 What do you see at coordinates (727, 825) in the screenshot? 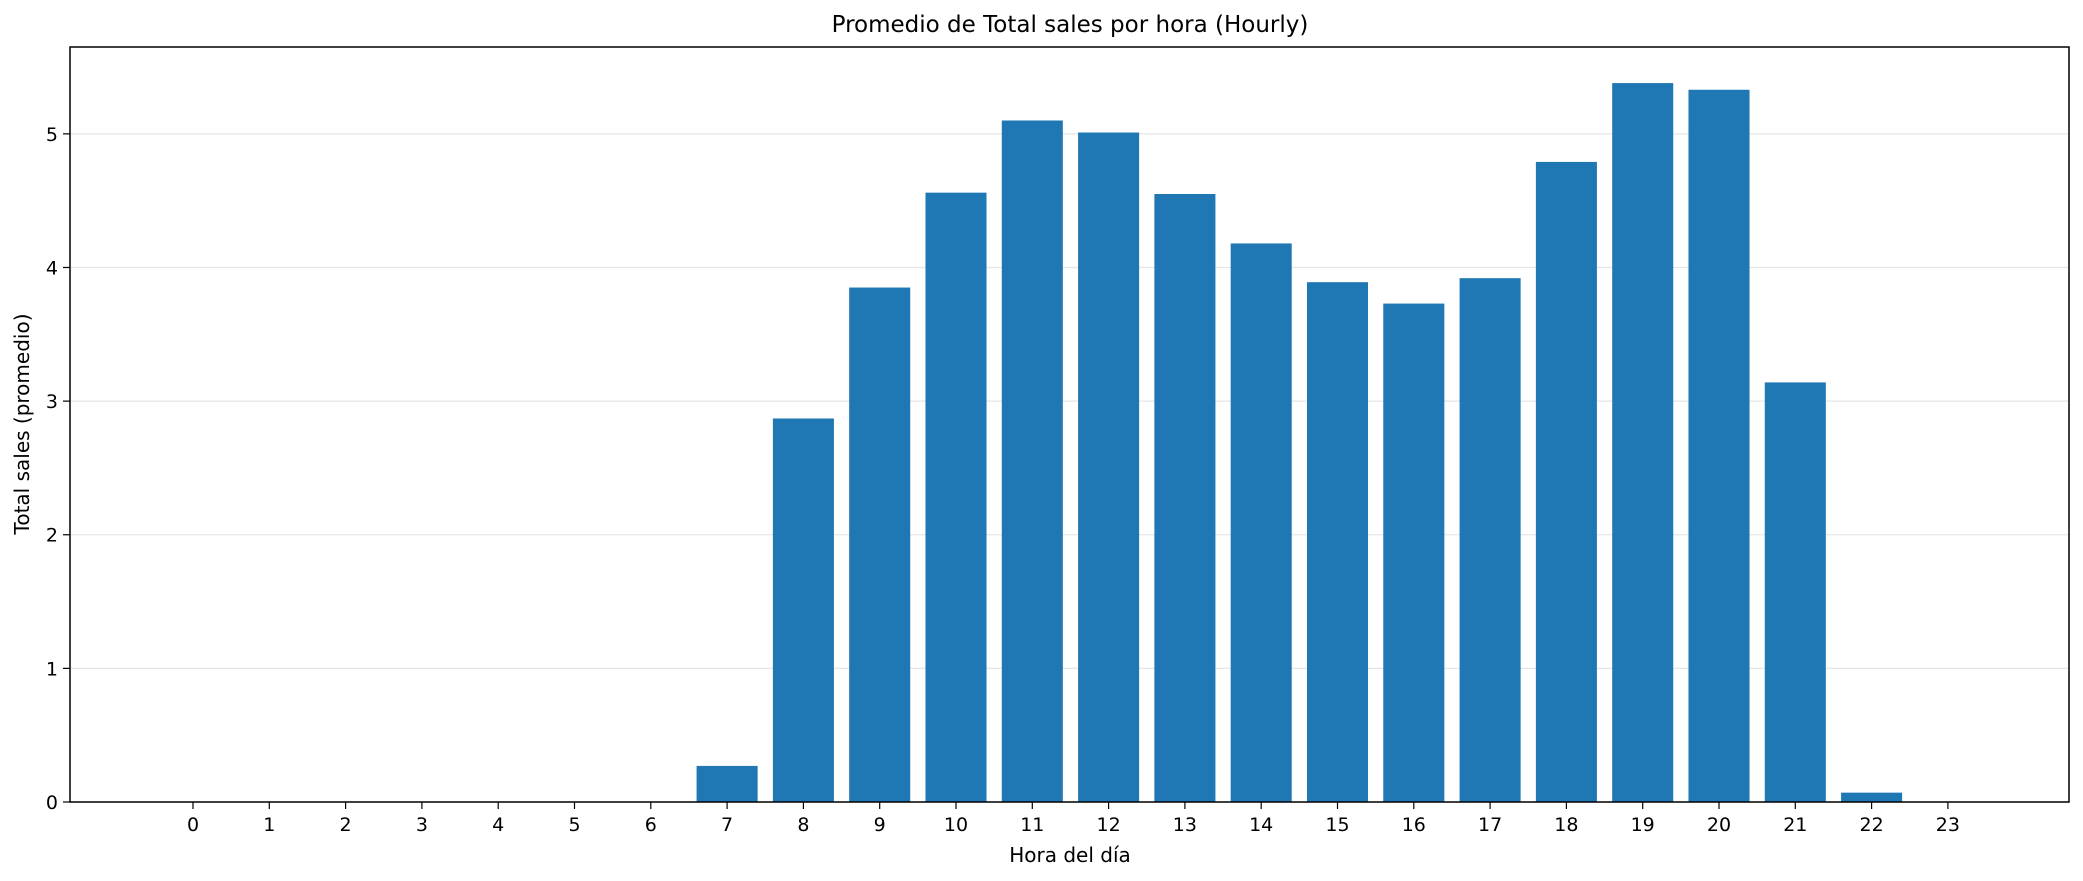
I see `x-tick-label: 7` at bounding box center [727, 825].